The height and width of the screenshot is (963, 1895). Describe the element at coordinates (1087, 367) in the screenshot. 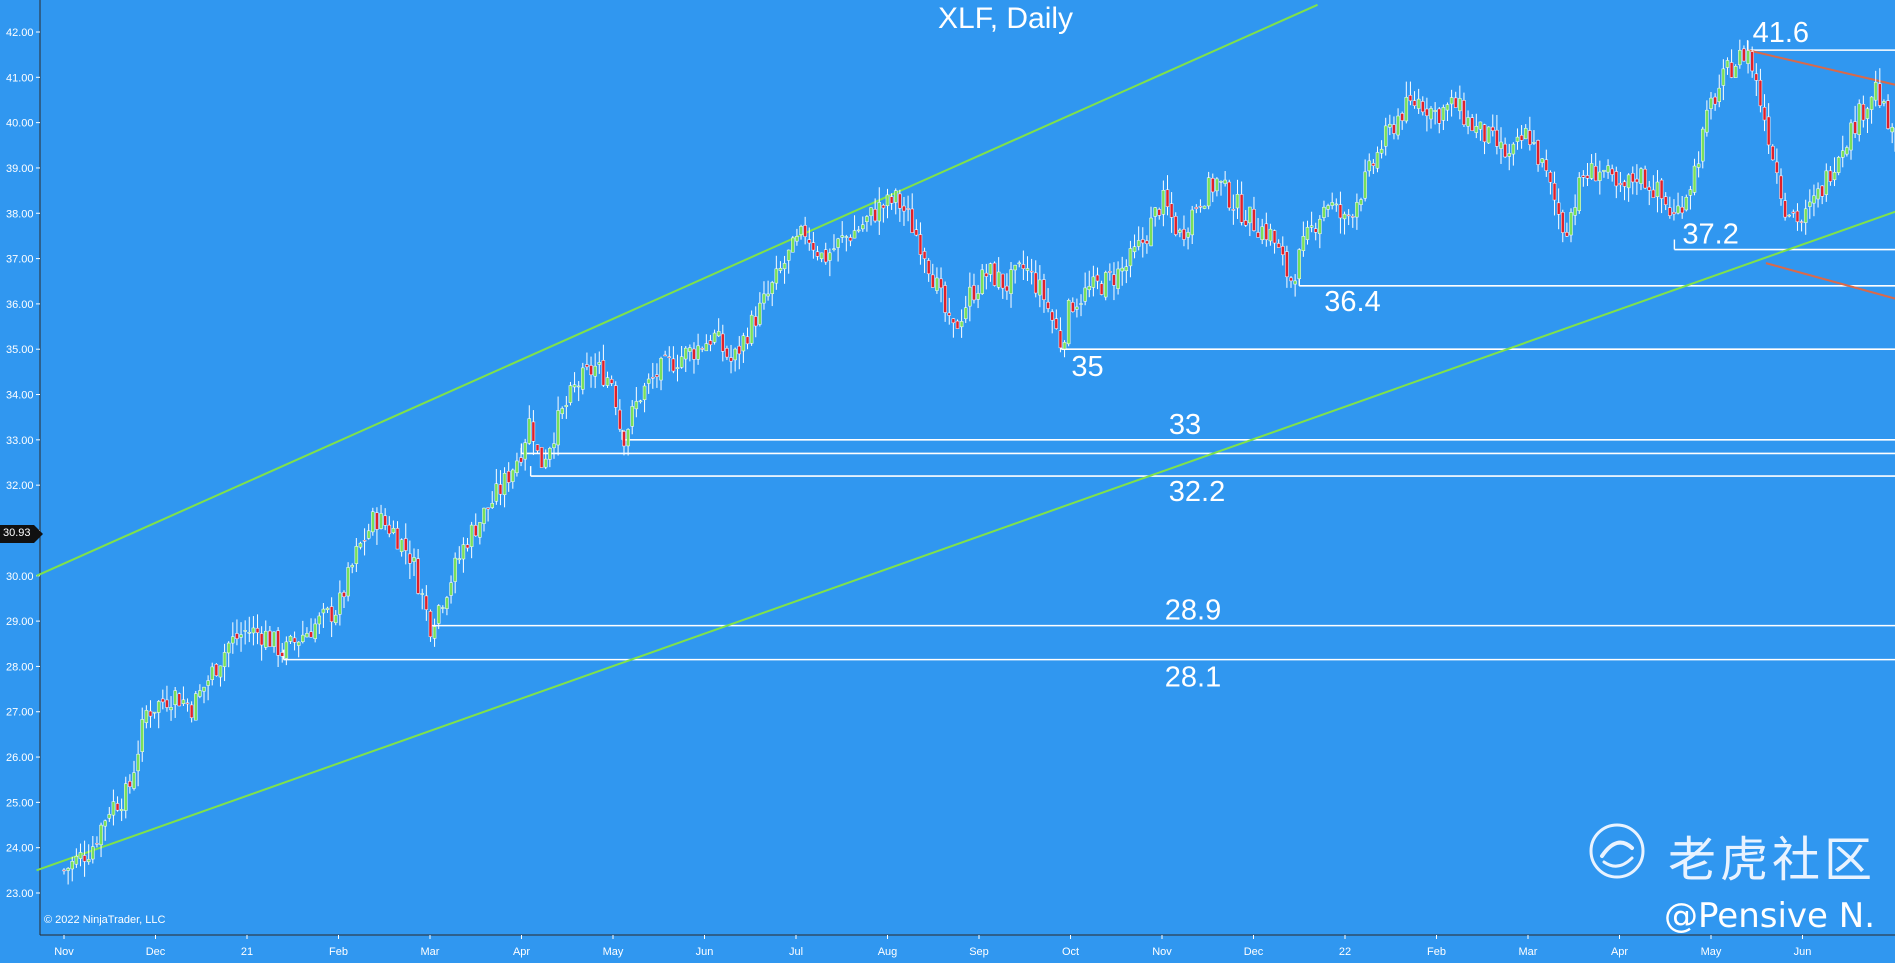

I see `level-label: 35` at that location.